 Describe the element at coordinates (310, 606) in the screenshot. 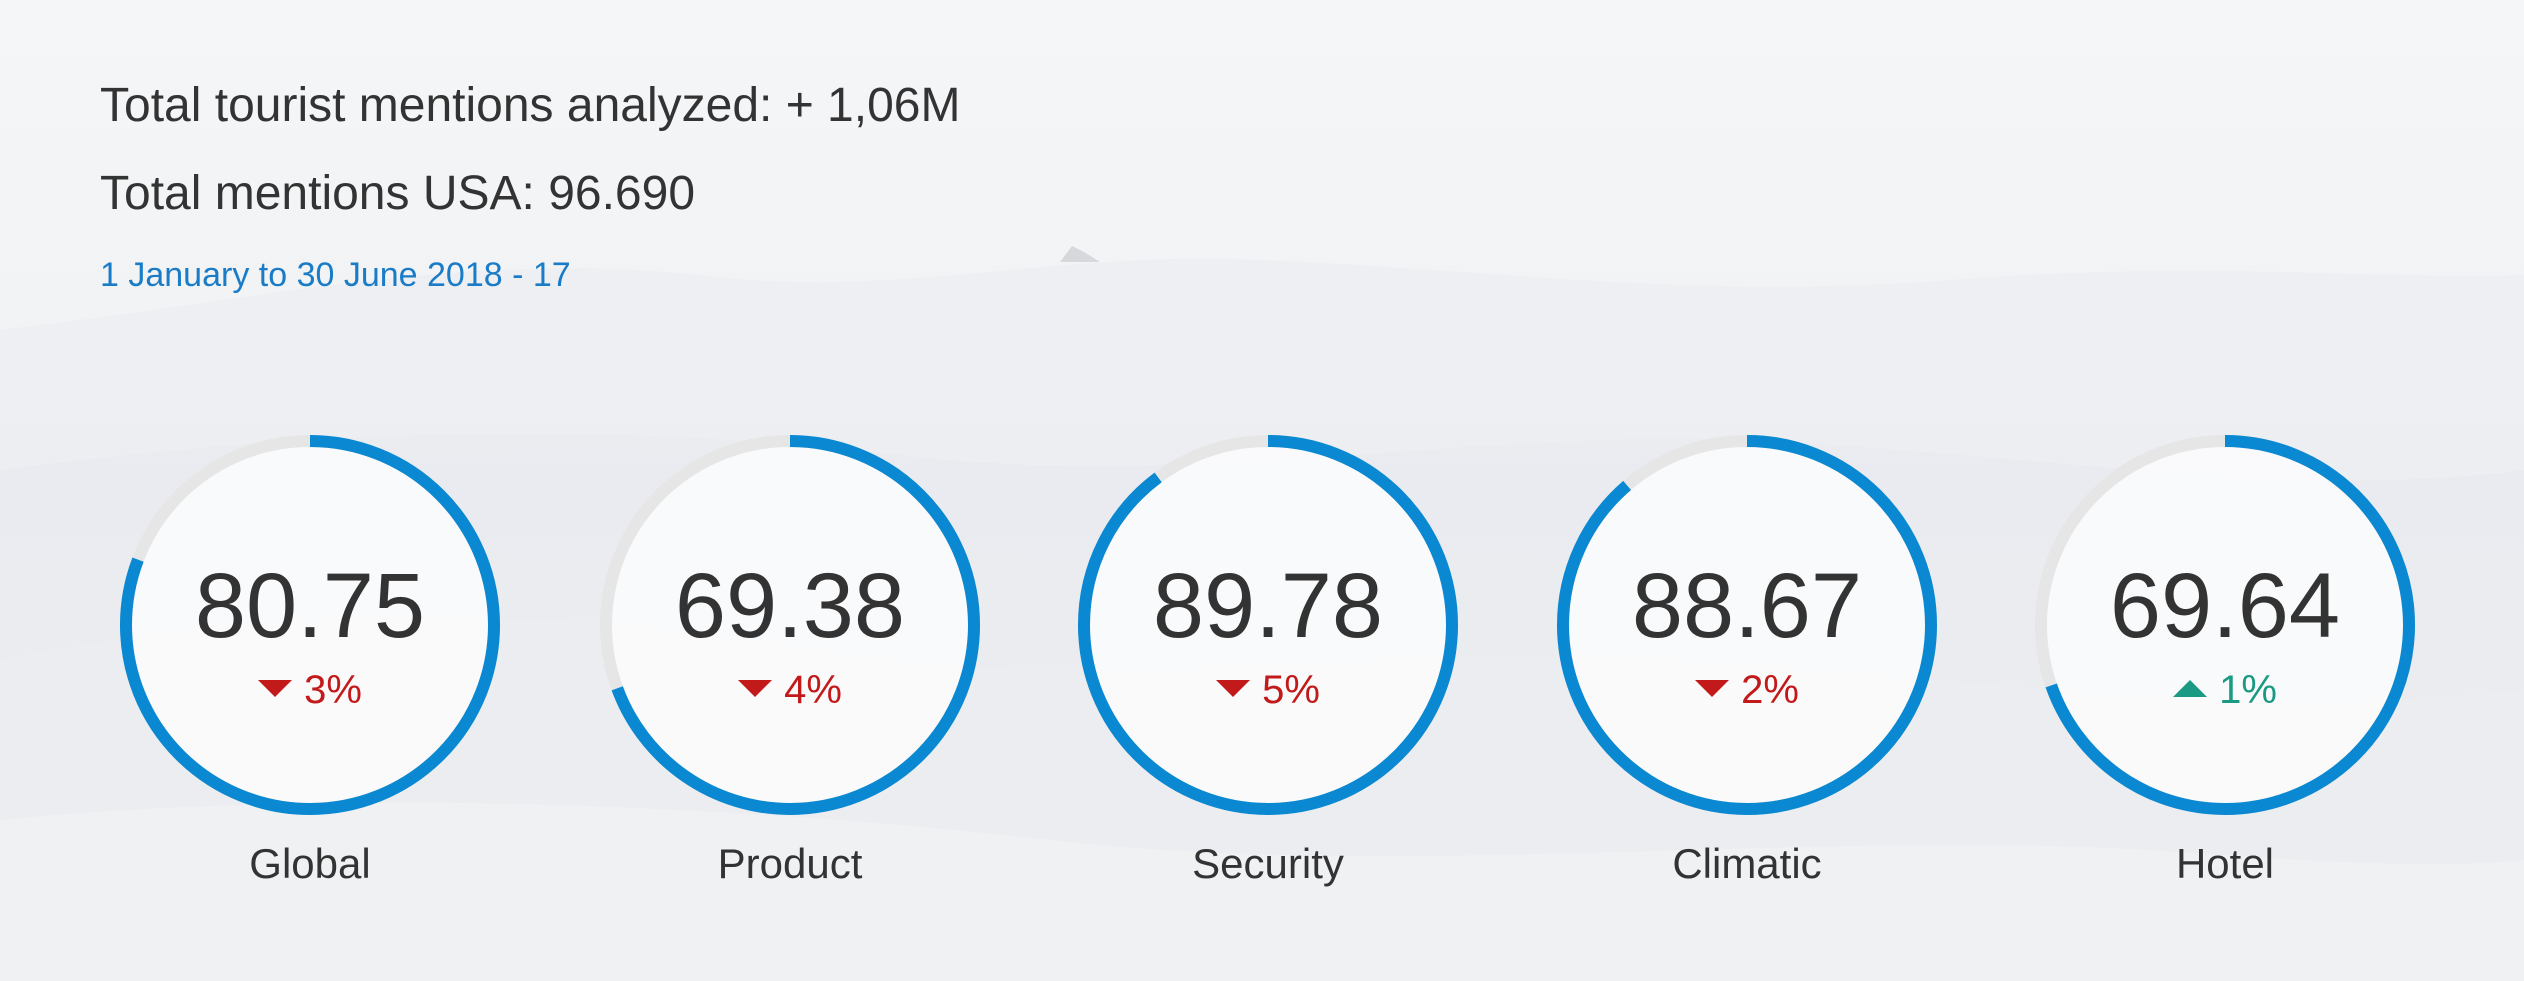

I see `score-value: 80.75` at that location.